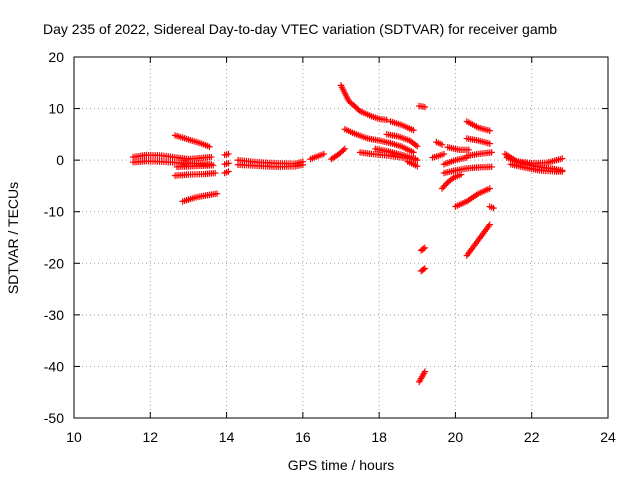 This screenshot has width=640, height=480. What do you see at coordinates (412, 164) in the screenshot?
I see `series-seg20` at bounding box center [412, 164].